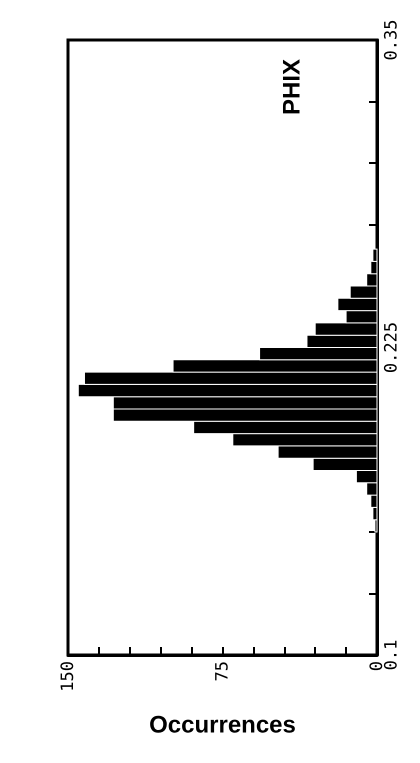  What do you see at coordinates (68, 676) in the screenshot?
I see `x-tick-label: 150` at bounding box center [68, 676].